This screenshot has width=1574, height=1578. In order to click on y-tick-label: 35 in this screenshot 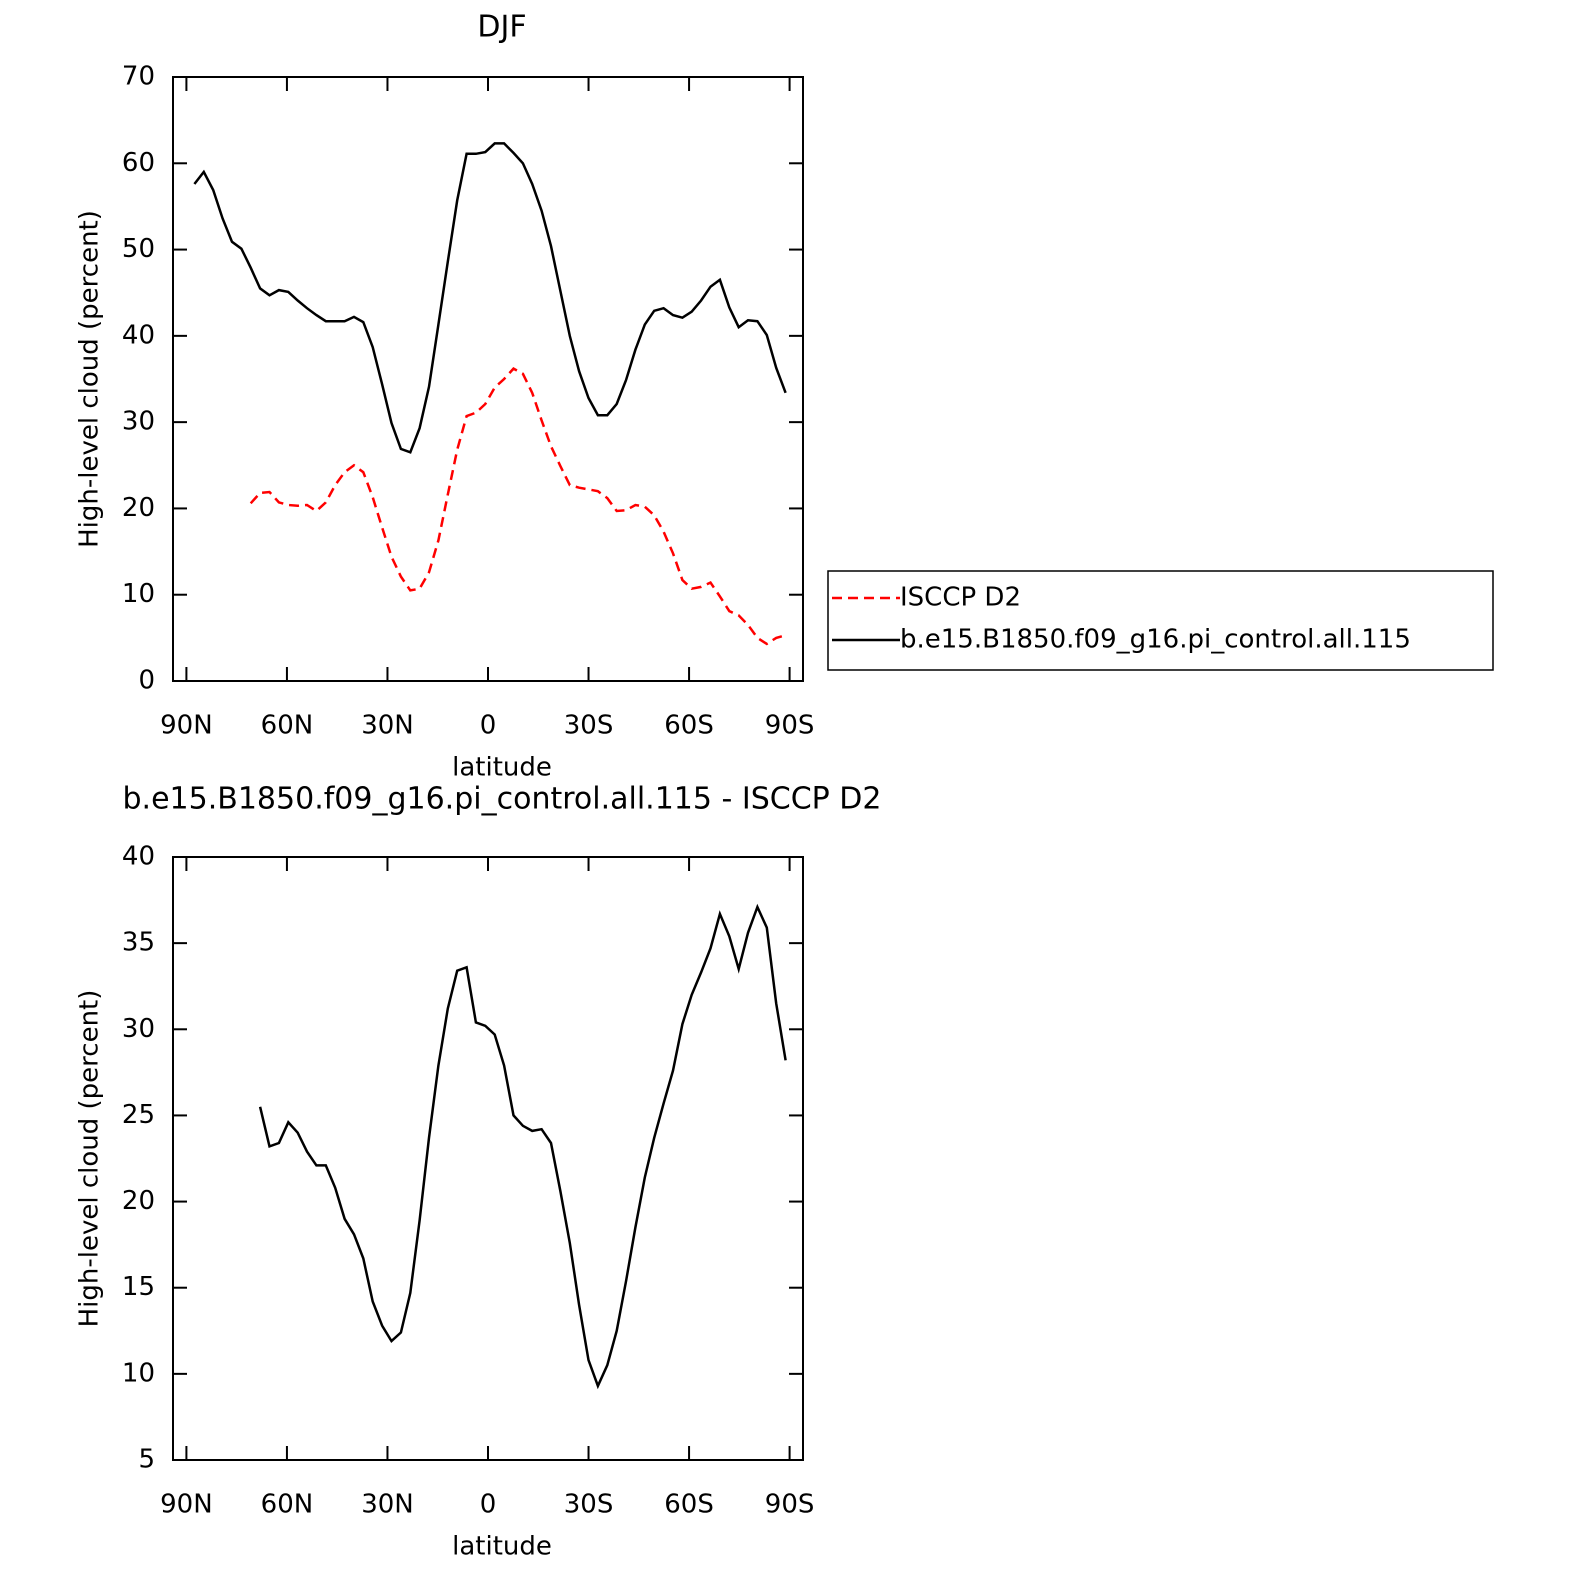, I will do `click(138, 943)`.